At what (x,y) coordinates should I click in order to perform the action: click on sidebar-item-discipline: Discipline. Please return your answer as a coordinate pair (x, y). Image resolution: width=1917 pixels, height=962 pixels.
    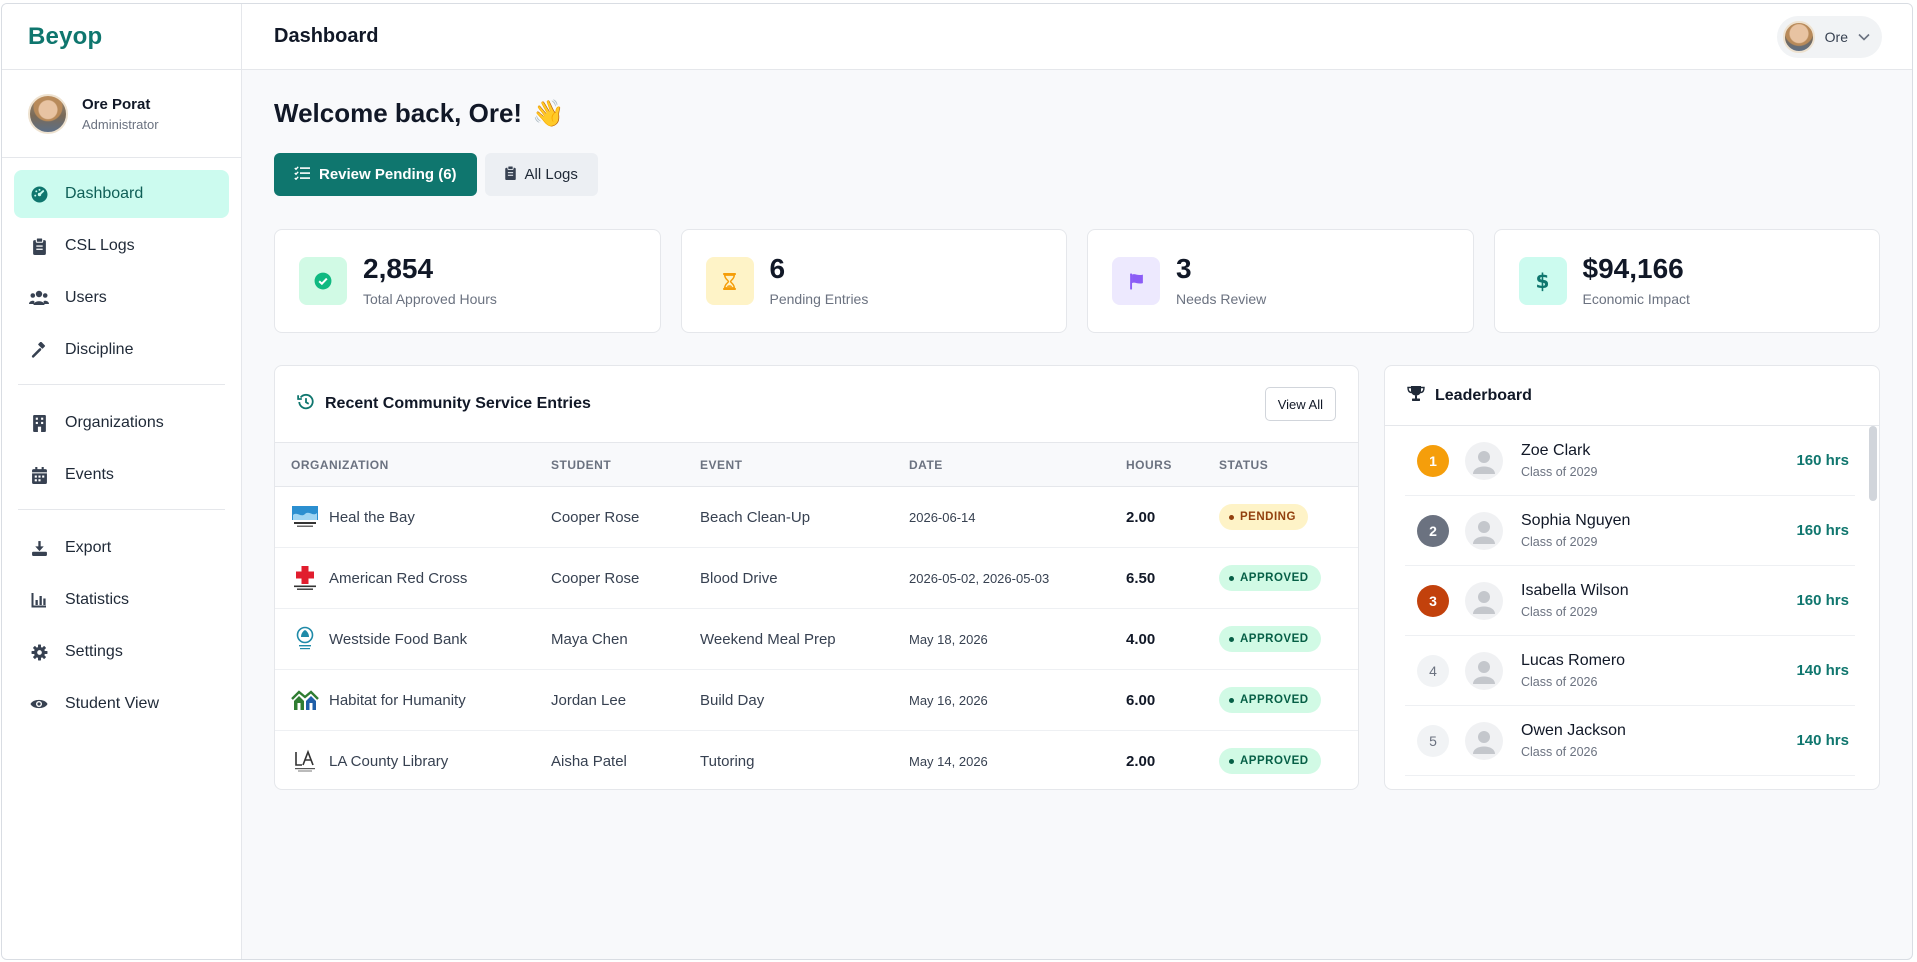
    Looking at the image, I should click on (121, 350).